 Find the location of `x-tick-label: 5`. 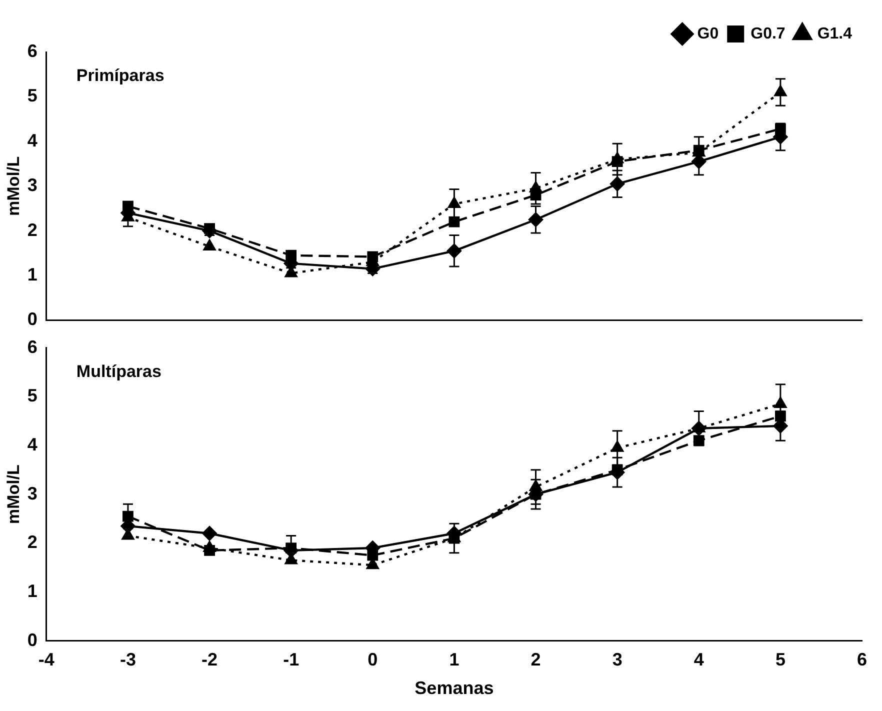

x-tick-label: 5 is located at coordinates (780, 660).